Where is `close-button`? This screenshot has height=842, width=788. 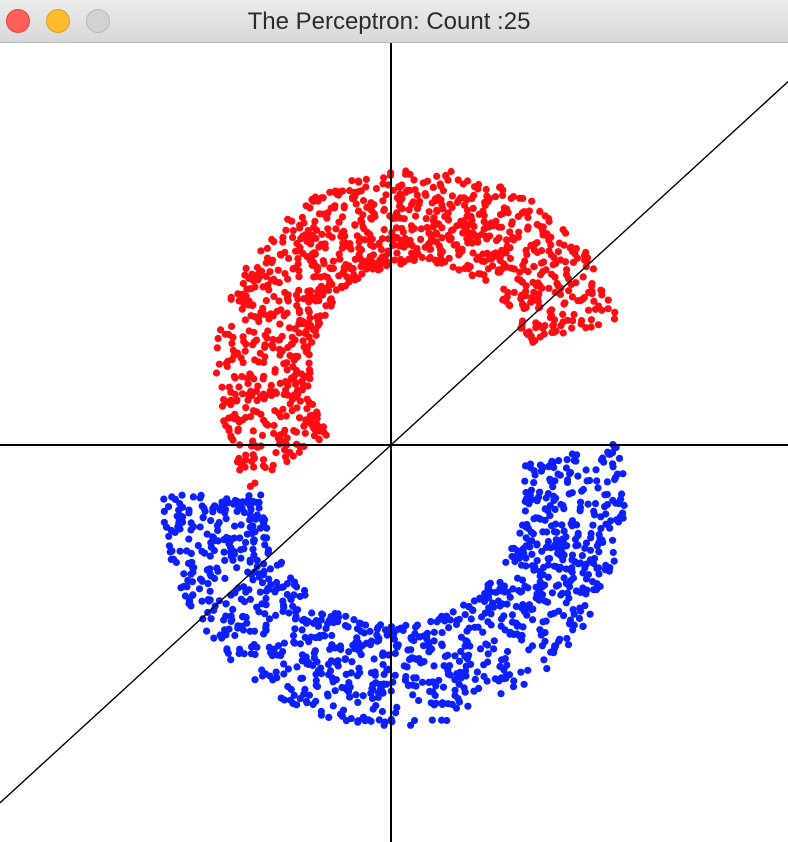
close-button is located at coordinates (18, 21).